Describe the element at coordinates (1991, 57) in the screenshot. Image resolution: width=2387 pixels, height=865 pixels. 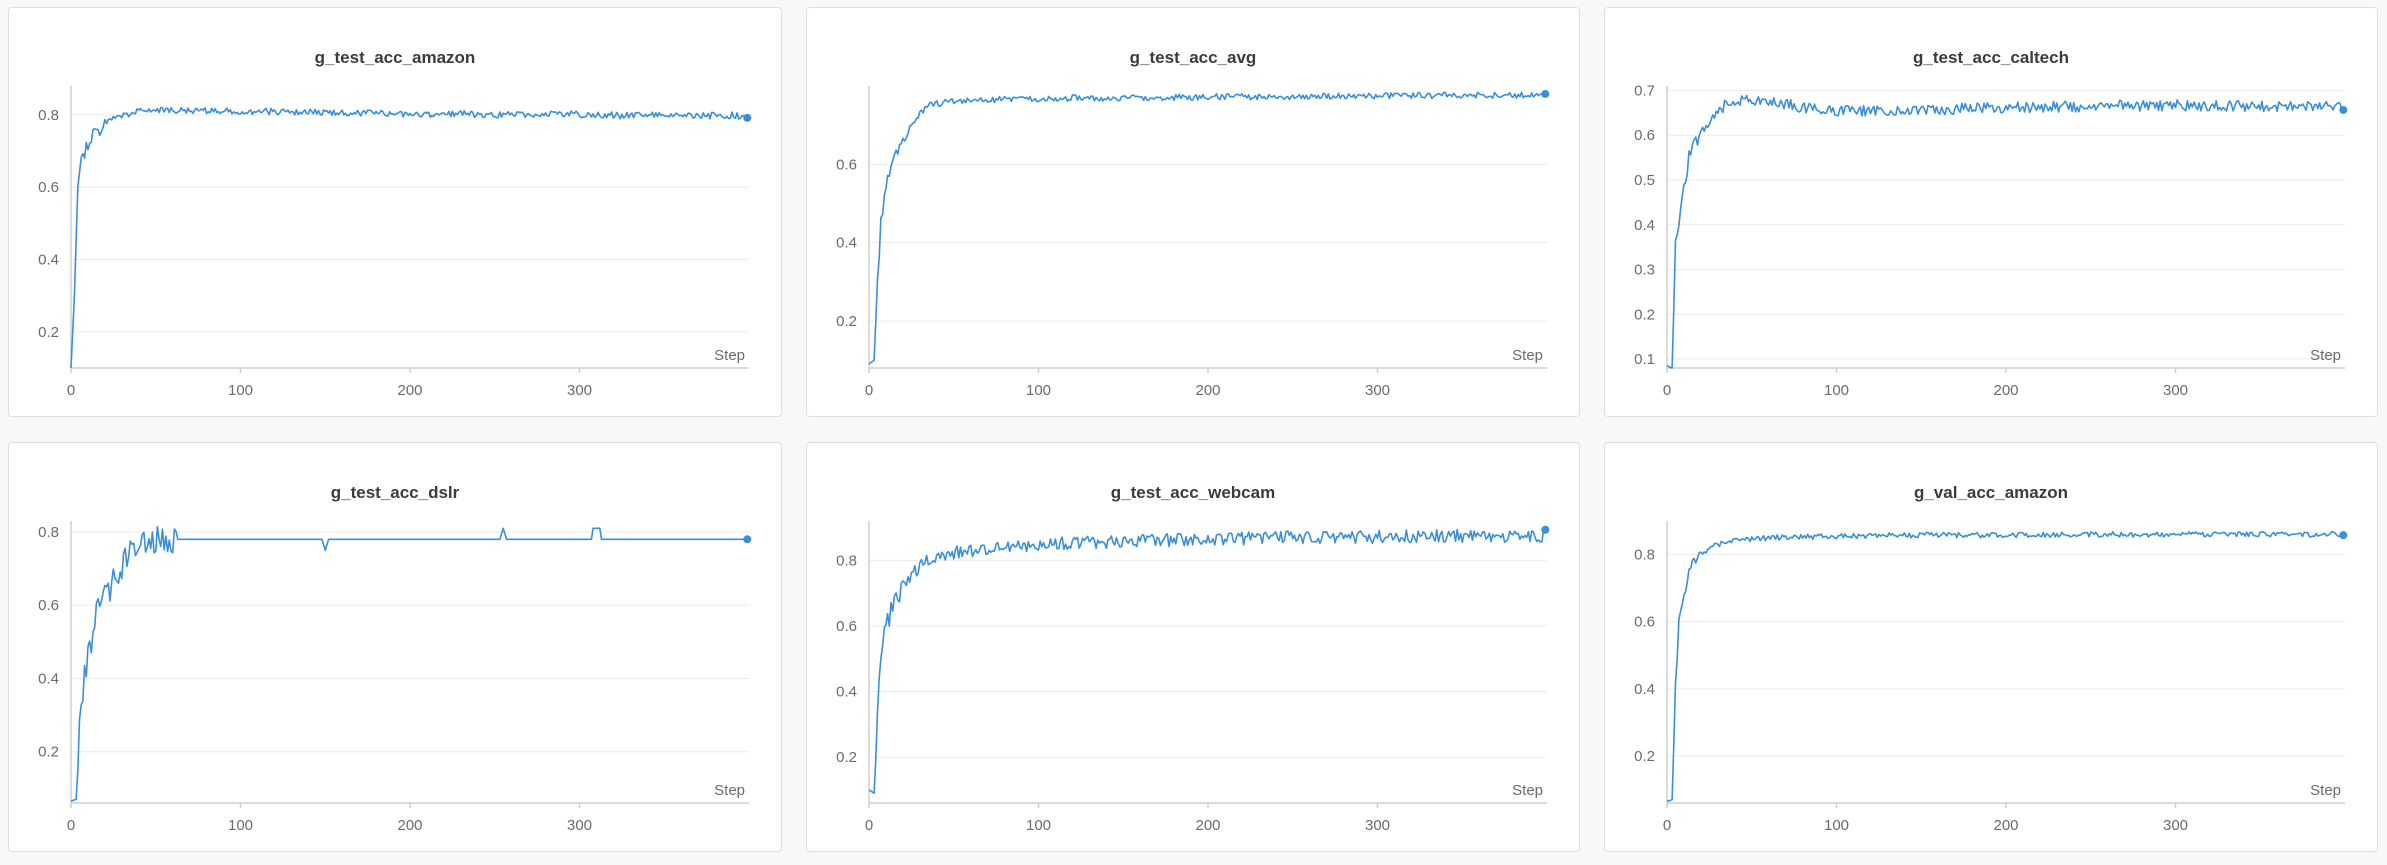
I see `chart-title: g_test_acc_caltech` at that location.